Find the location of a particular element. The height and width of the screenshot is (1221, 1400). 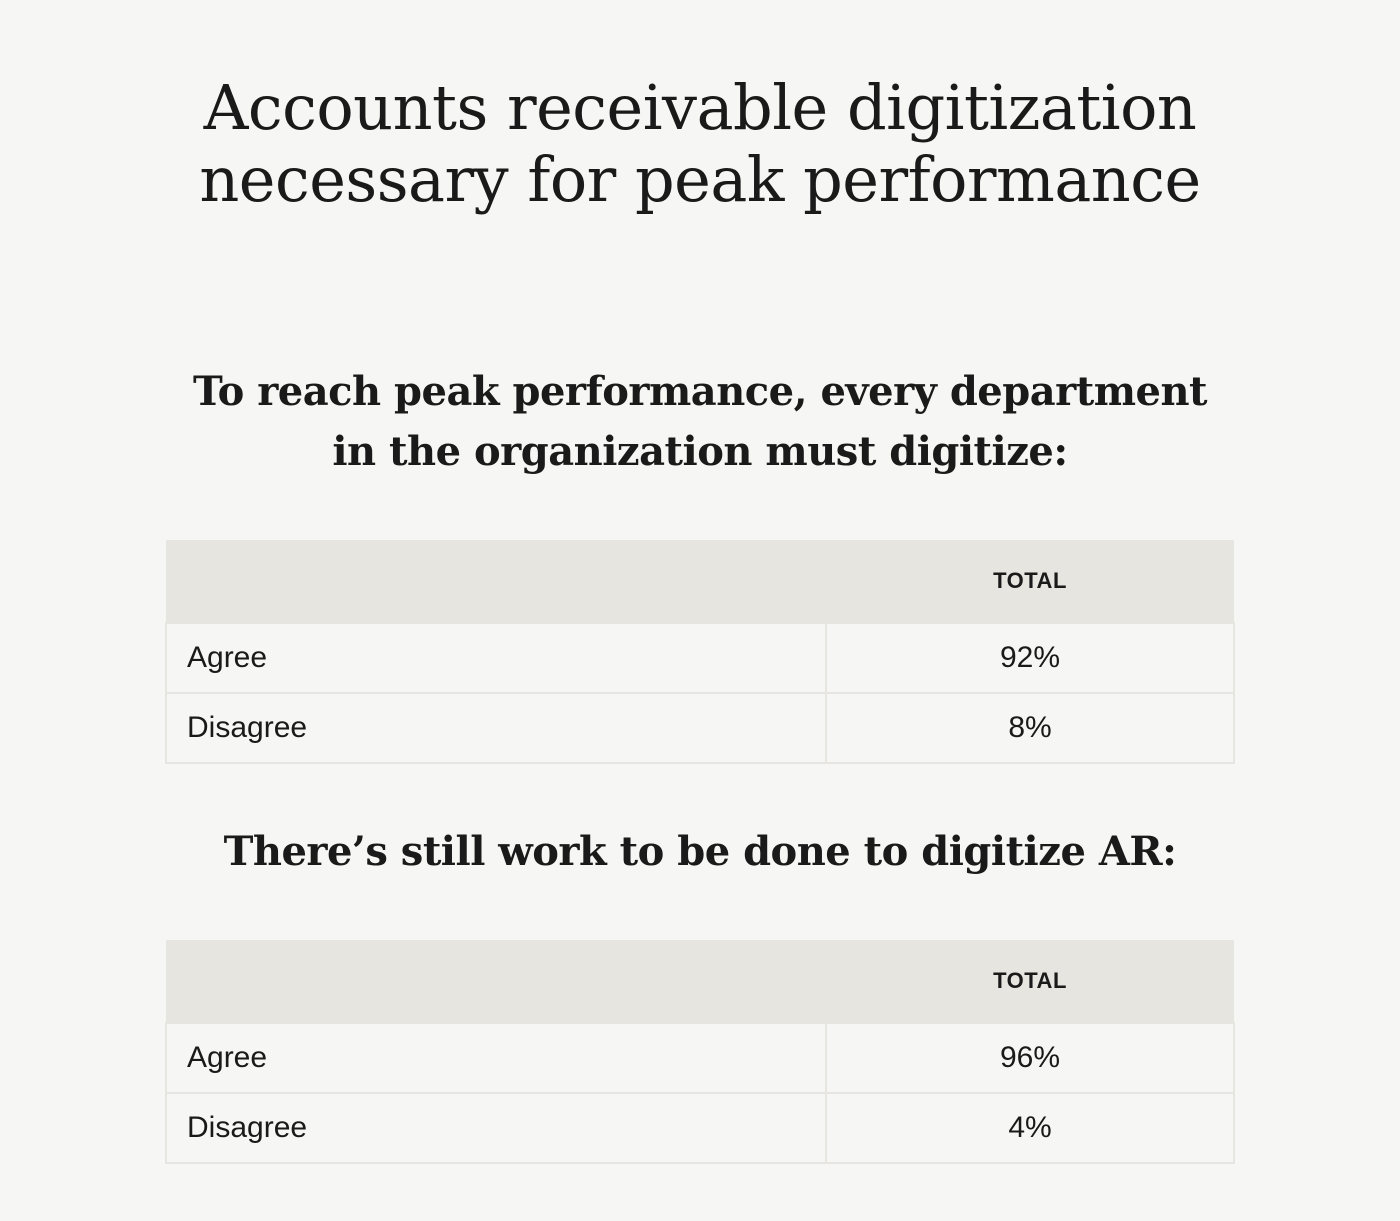

table-row: Agree 92% is located at coordinates (700, 658).